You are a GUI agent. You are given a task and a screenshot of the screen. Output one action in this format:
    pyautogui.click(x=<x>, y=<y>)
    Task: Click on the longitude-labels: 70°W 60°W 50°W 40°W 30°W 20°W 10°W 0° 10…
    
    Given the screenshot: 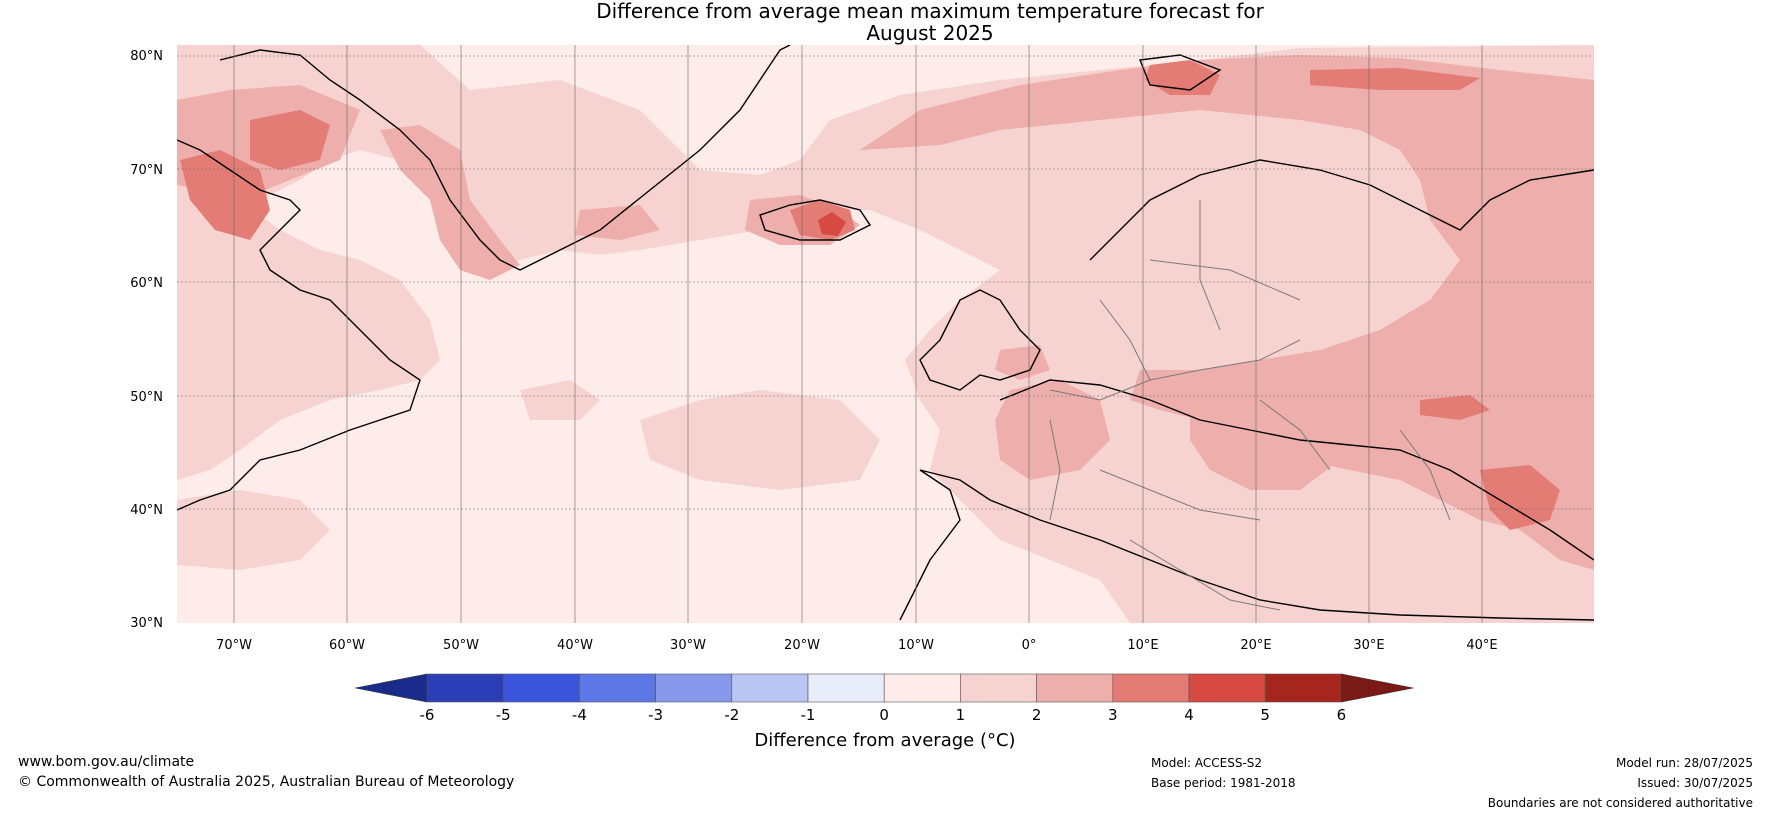 What is the action you would take?
    pyautogui.click(x=857, y=645)
    